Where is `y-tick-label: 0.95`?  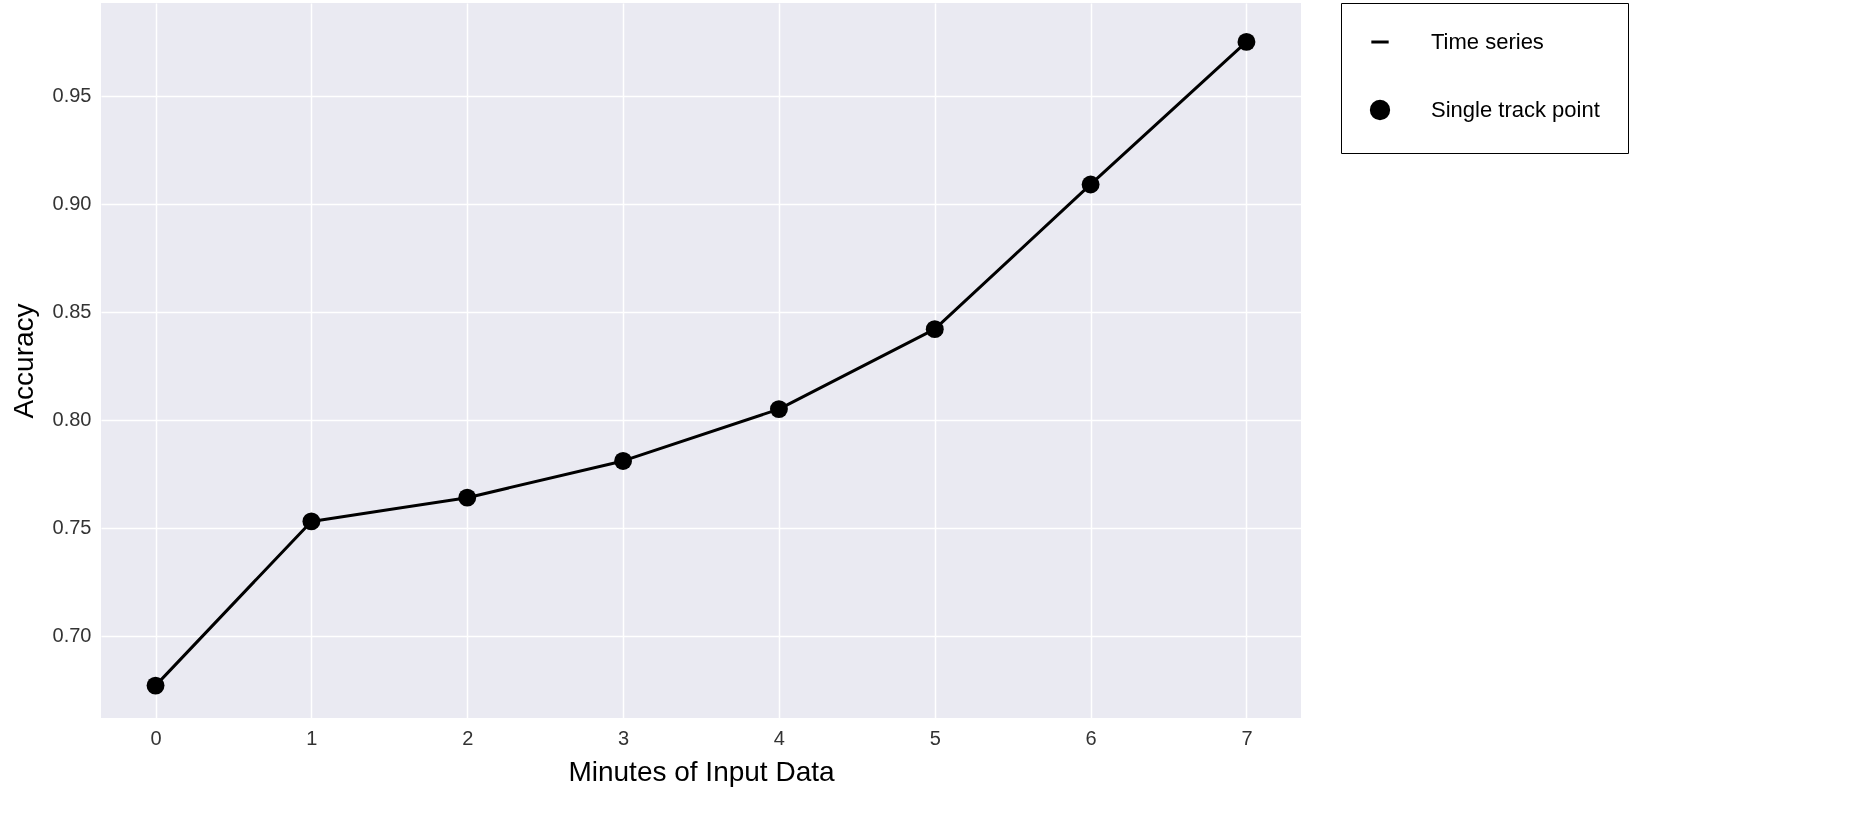 y-tick-label: 0.95 is located at coordinates (72, 95).